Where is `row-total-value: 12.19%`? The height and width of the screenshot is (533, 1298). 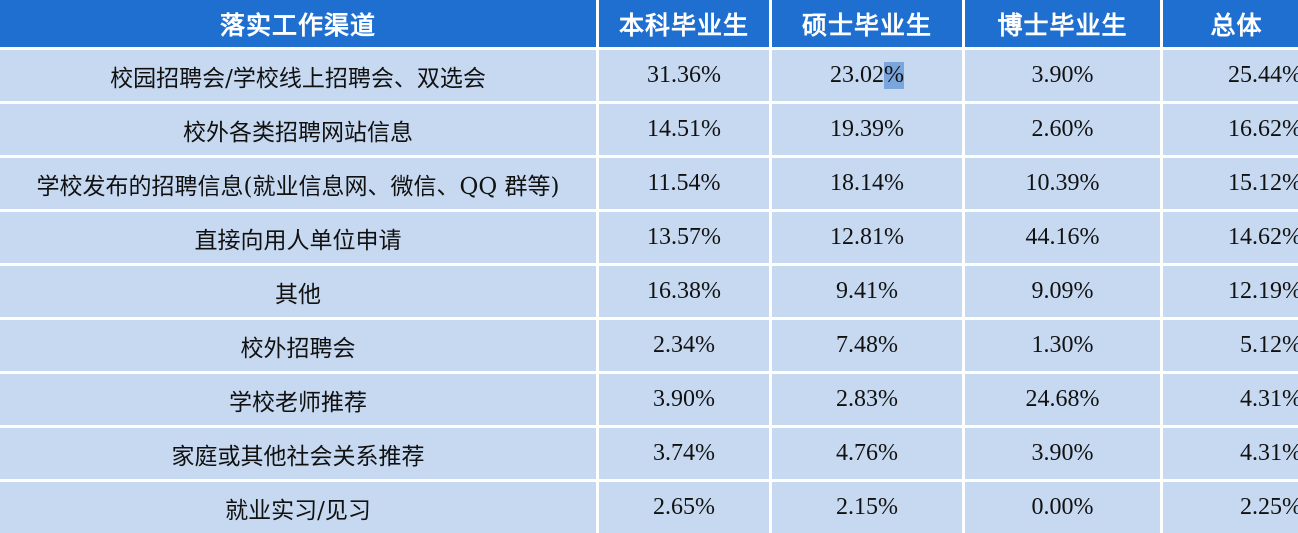 row-total-value: 12.19% is located at coordinates (1230, 291).